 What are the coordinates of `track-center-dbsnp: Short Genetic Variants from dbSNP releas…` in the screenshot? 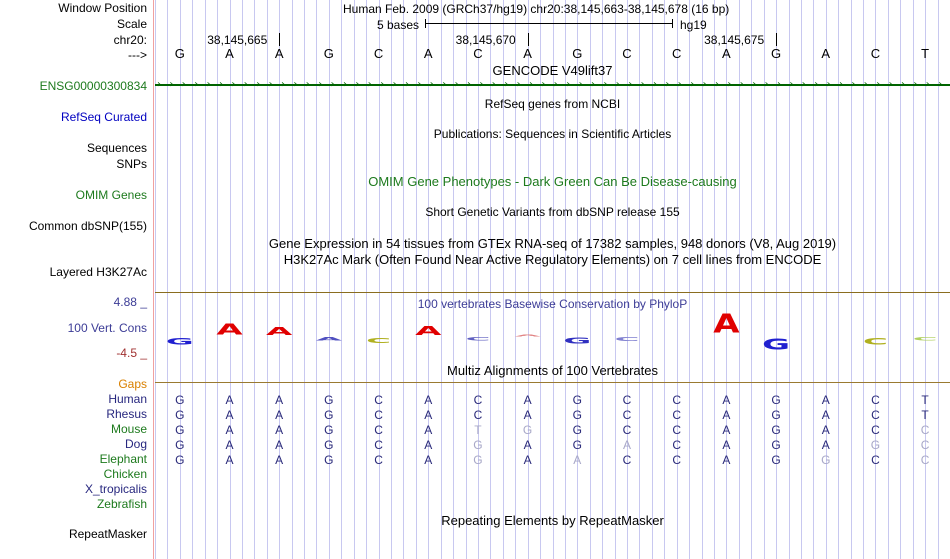 It's located at (552, 212).